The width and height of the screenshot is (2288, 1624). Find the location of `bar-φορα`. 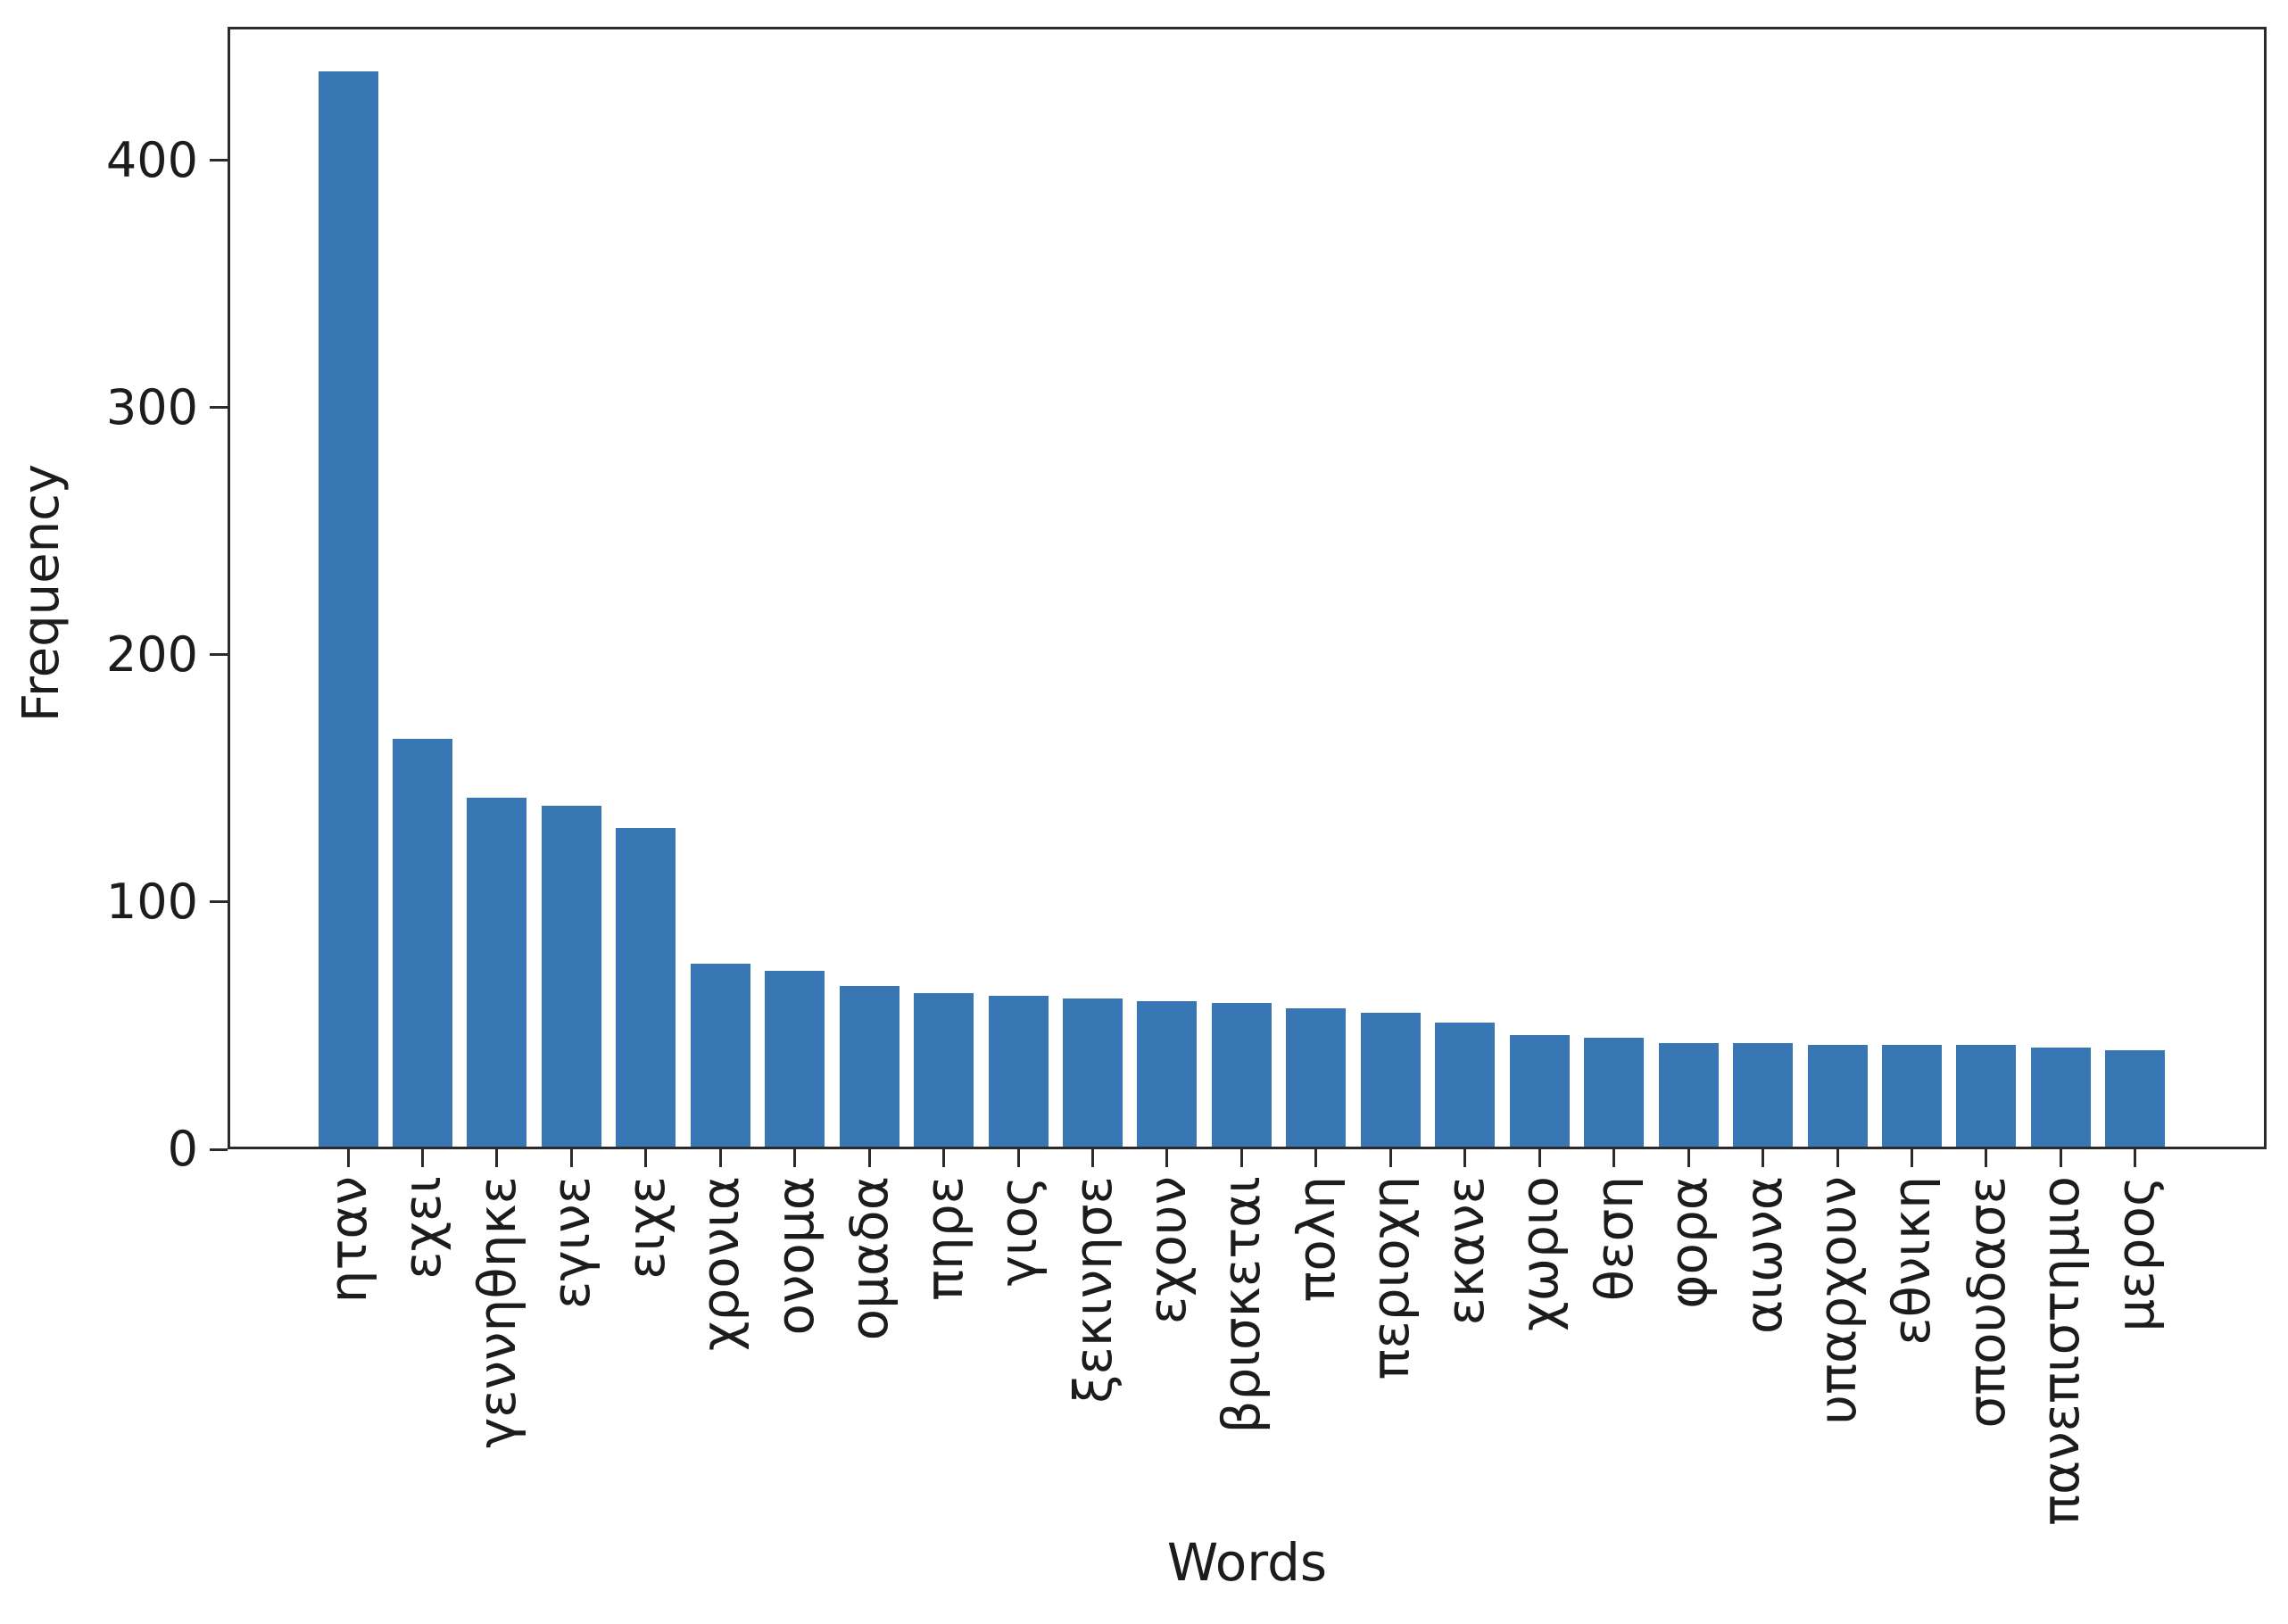

bar-φορα is located at coordinates (1688, 1095).